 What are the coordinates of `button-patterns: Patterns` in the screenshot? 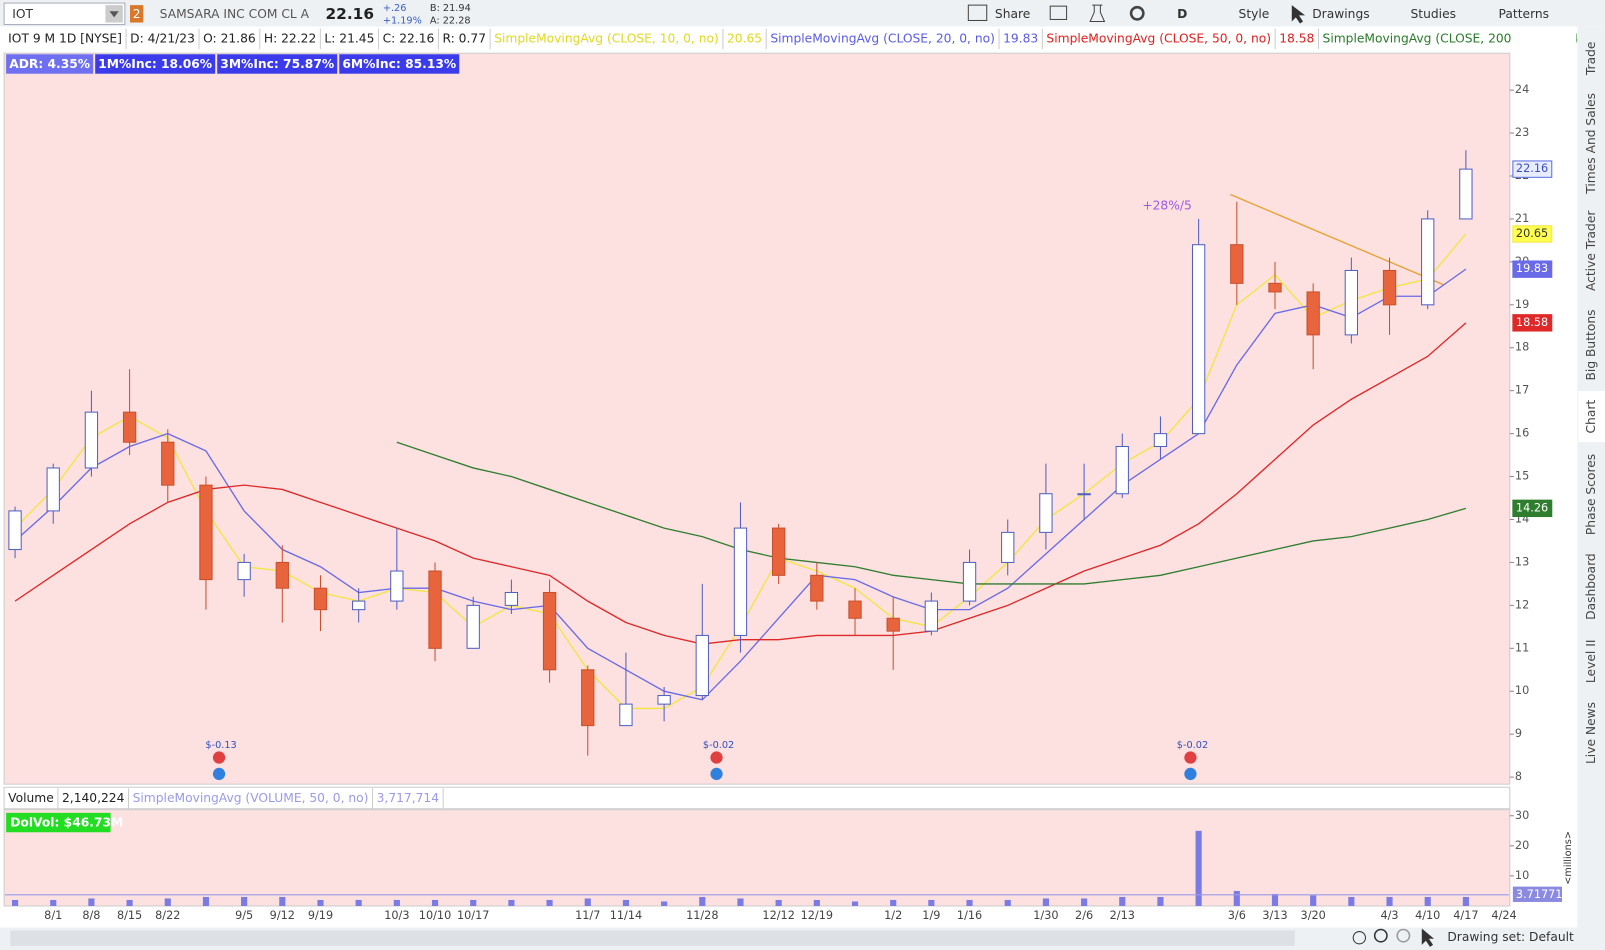 It's located at (1524, 14).